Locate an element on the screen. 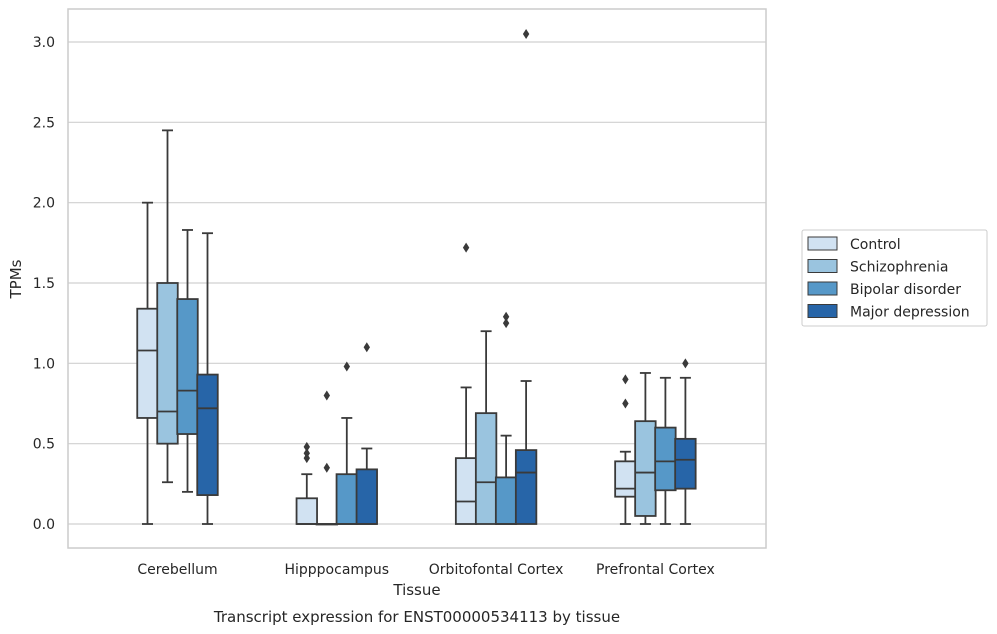 The image size is (997, 634). y-tick-label: 2.0 is located at coordinates (44, 204).